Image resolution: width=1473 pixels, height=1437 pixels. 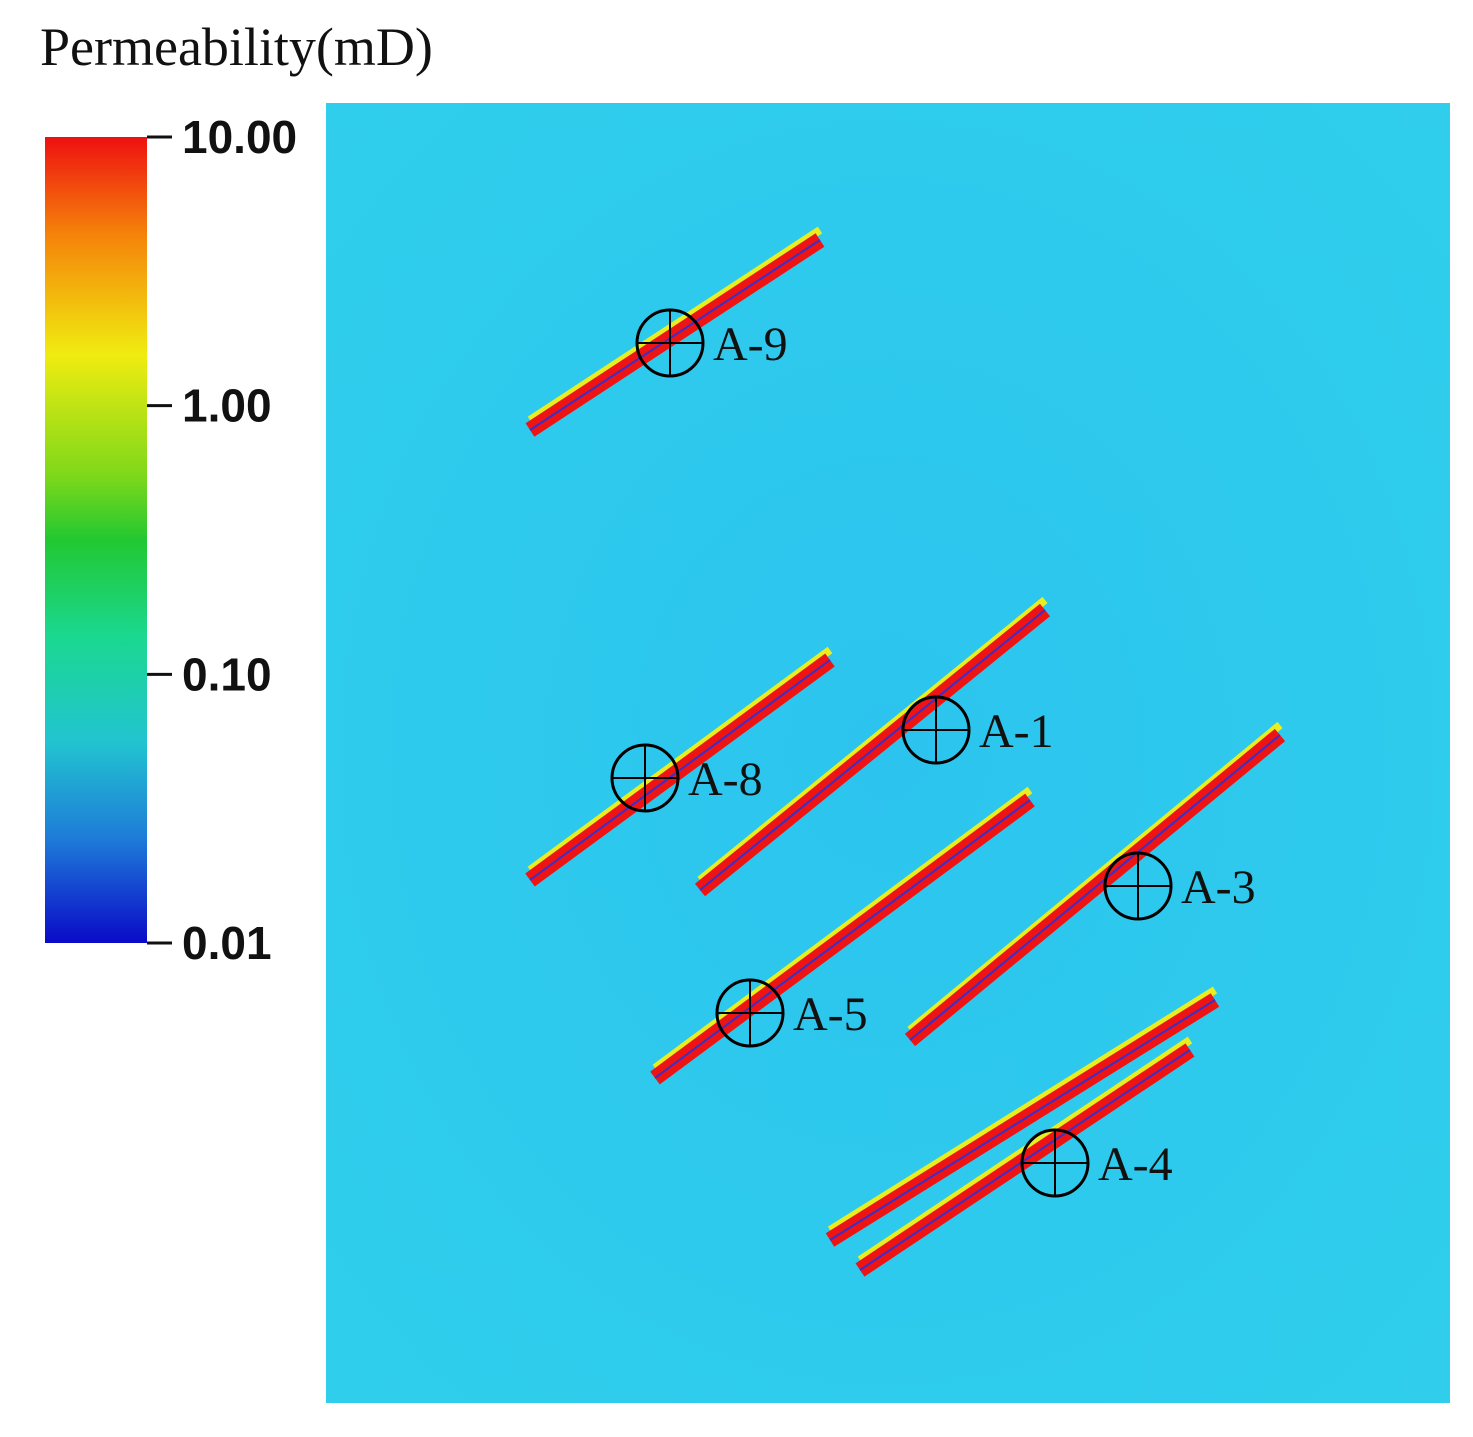 What do you see at coordinates (227, 943) in the screenshot?
I see `colorbar-tick-label: 0.01` at bounding box center [227, 943].